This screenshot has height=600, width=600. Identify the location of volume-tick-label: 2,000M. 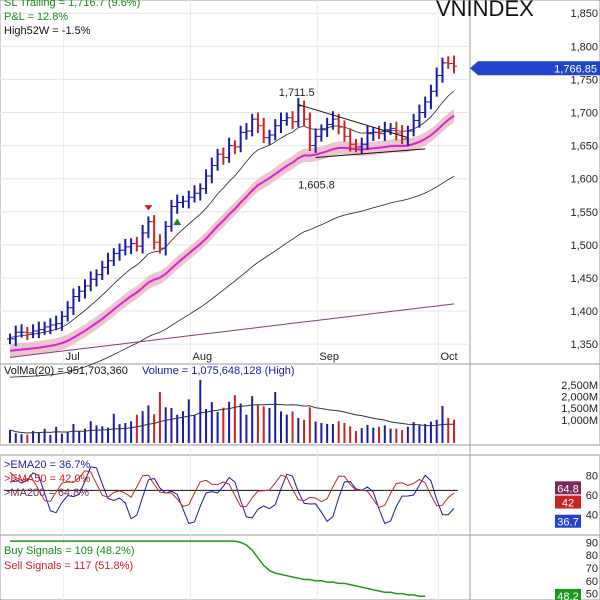
(579, 398).